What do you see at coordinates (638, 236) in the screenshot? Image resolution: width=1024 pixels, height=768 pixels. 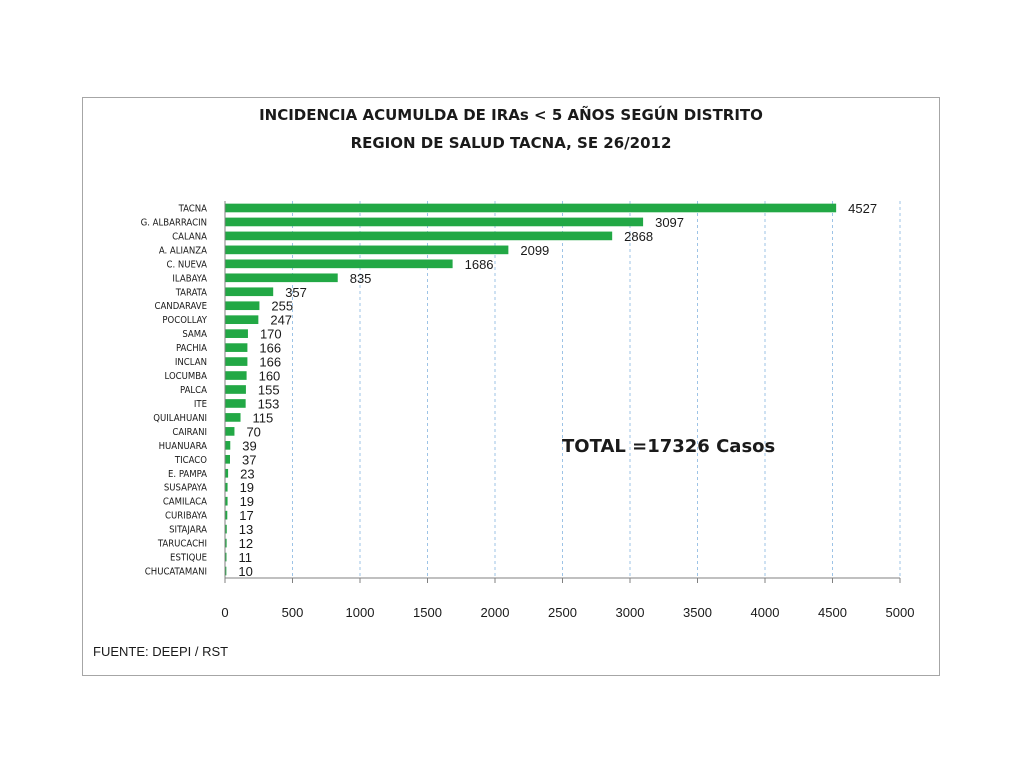 I see `data-label: 2868` at bounding box center [638, 236].